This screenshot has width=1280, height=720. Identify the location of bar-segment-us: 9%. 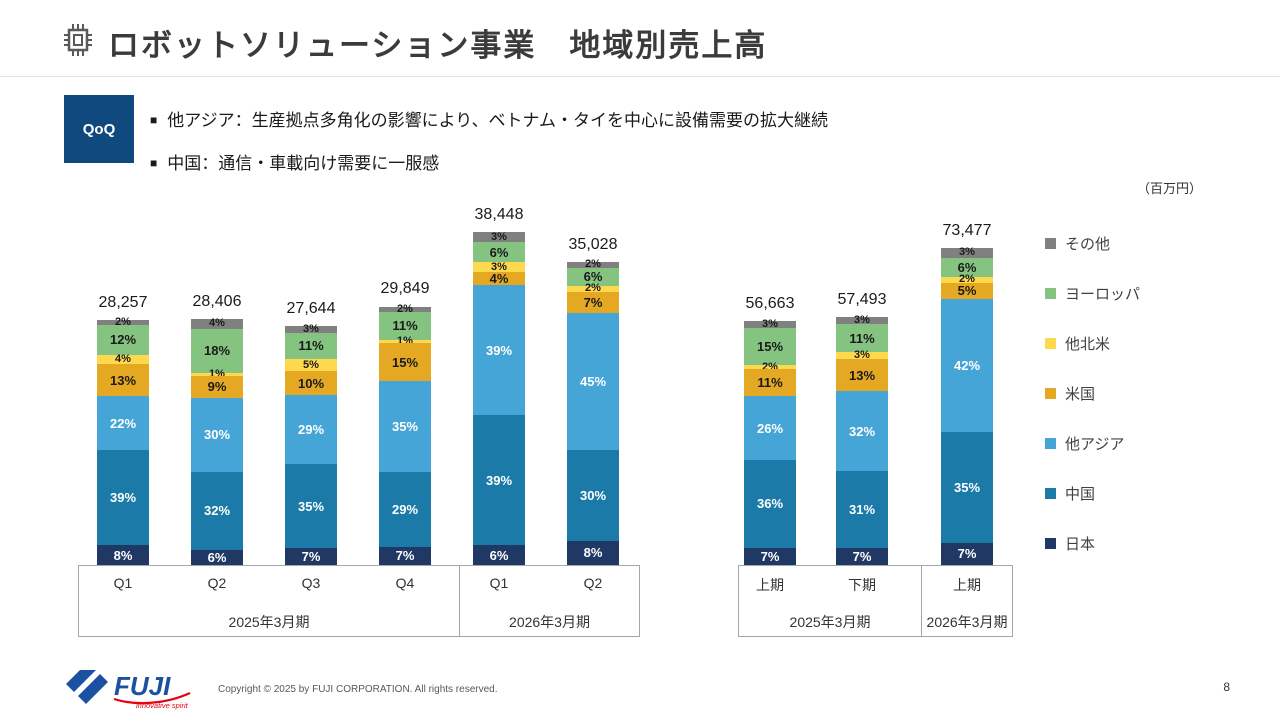
(217, 386).